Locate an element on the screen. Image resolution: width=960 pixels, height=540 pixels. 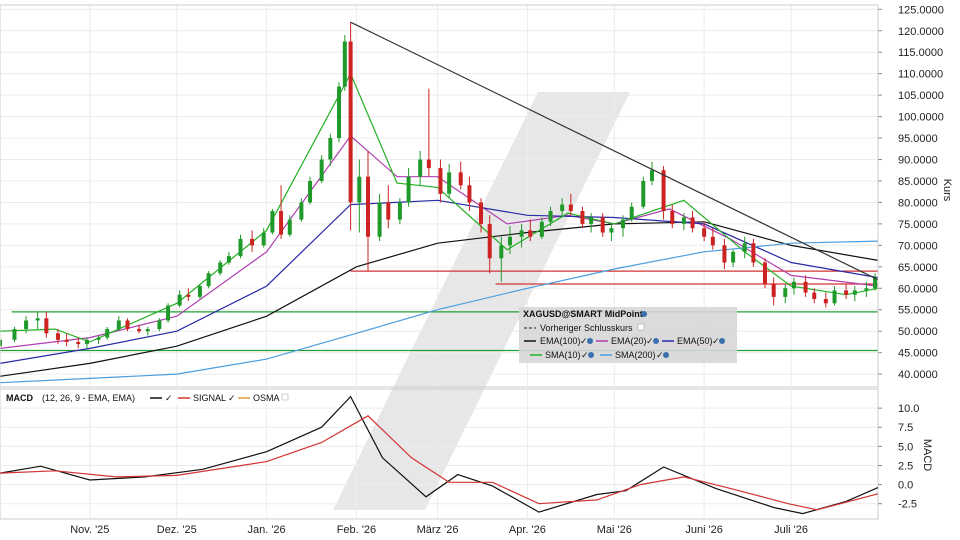
legend-ema100-settings-icon is located at coordinates (590, 341).